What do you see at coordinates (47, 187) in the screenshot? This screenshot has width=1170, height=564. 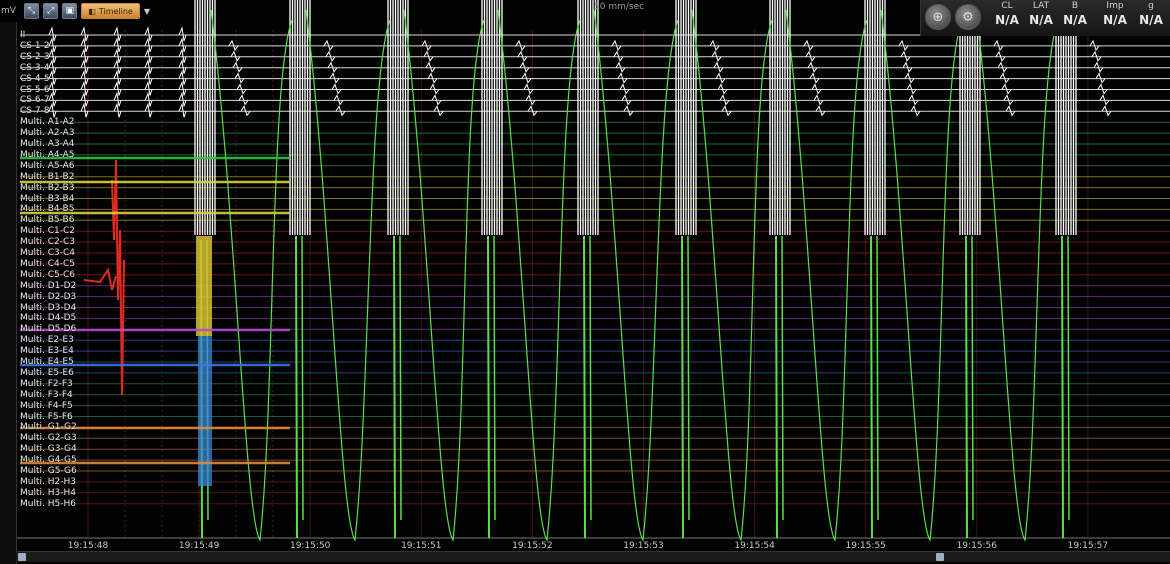 I see `channel-label: Multi. B2-B3` at bounding box center [47, 187].